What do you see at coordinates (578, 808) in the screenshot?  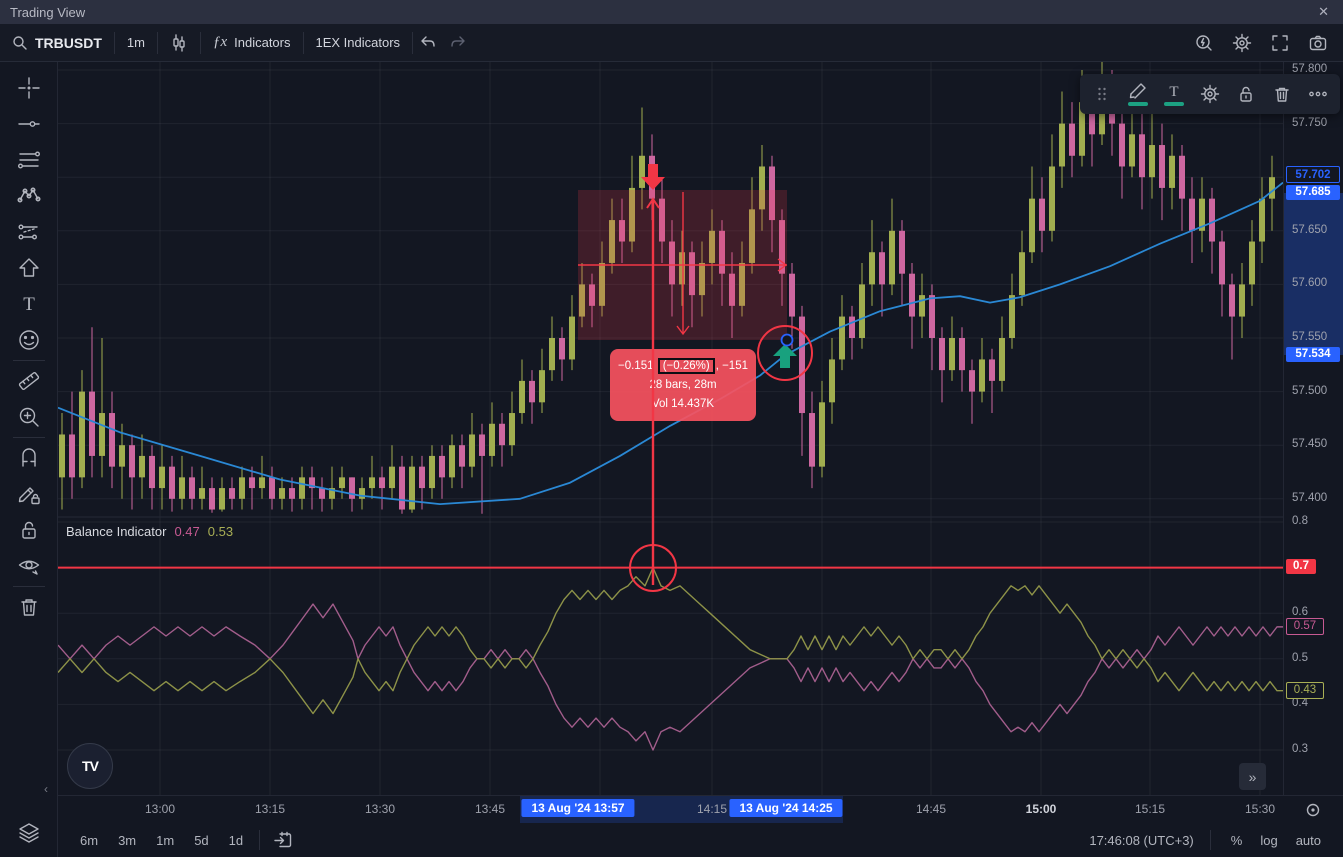 I see `selected-time-label: 13 Aug '24 13:57` at bounding box center [578, 808].